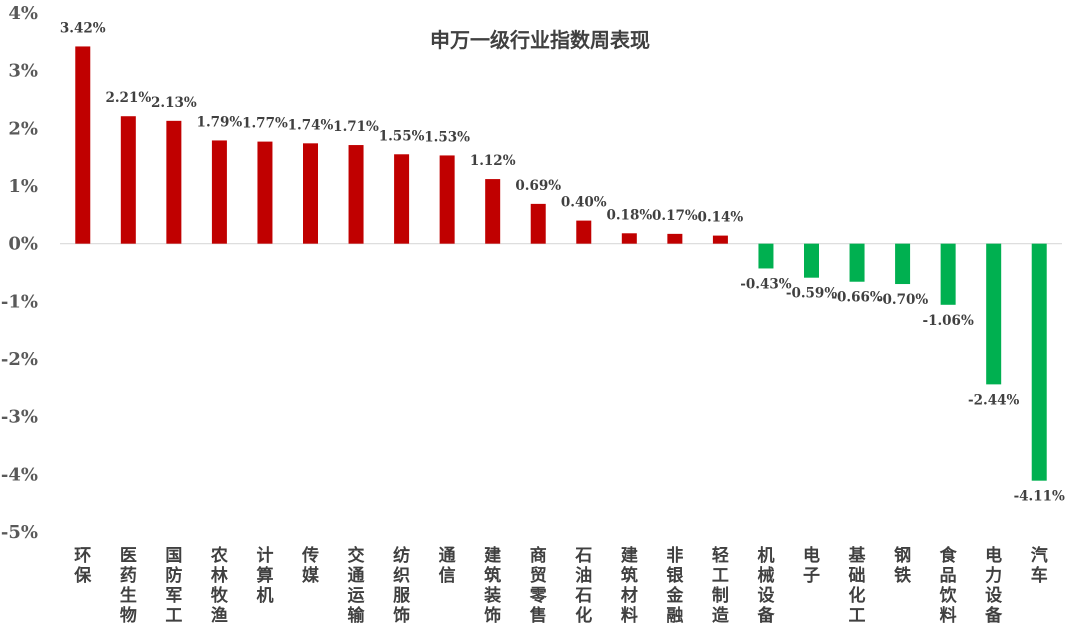  What do you see at coordinates (19, 532) in the screenshot?
I see `y-tick-label: -5%` at bounding box center [19, 532].